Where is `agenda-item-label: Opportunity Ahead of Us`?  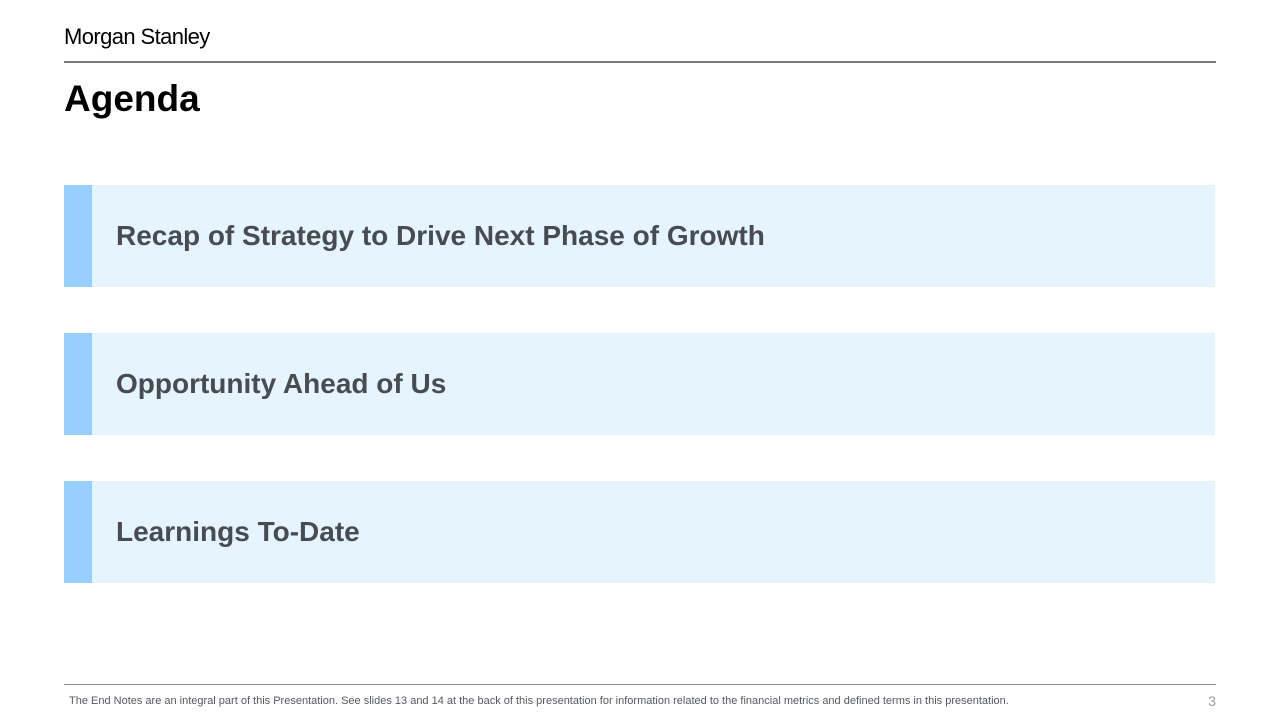 agenda-item-label: Opportunity Ahead of Us is located at coordinates (281, 383).